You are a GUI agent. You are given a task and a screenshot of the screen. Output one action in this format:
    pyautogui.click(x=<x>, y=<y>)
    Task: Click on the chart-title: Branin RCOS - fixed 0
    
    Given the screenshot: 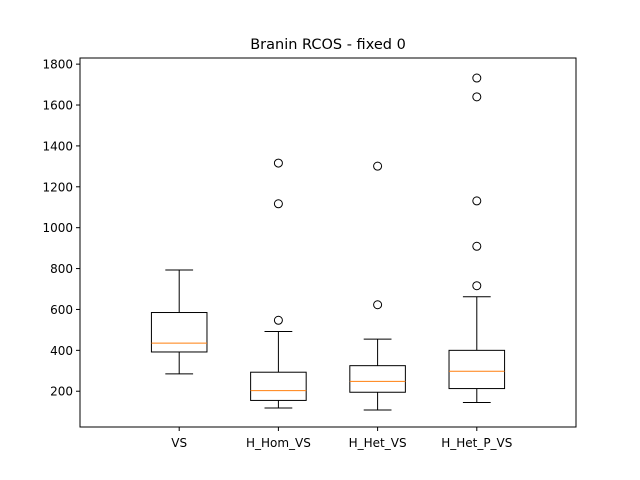 What is the action you would take?
    pyautogui.click(x=328, y=45)
    